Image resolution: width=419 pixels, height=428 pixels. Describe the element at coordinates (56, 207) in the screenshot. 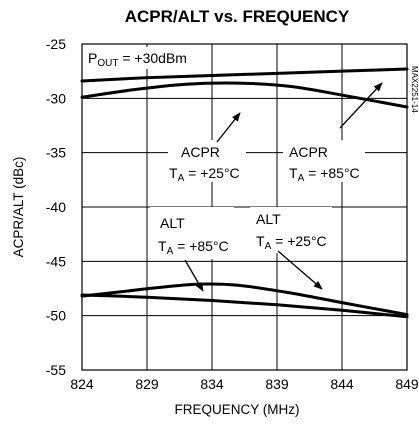

I see `y-tick-label: -40` at that location.